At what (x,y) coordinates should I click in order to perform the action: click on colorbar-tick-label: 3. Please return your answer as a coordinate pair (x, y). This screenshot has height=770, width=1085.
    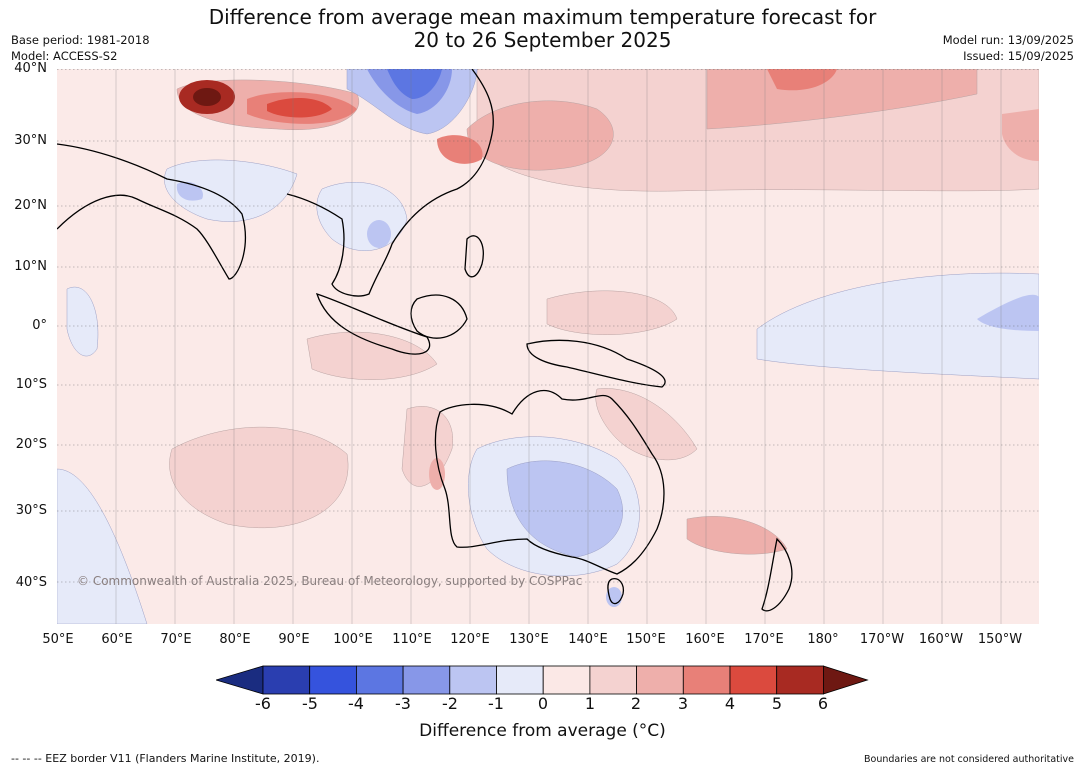
    Looking at the image, I should click on (683, 703).